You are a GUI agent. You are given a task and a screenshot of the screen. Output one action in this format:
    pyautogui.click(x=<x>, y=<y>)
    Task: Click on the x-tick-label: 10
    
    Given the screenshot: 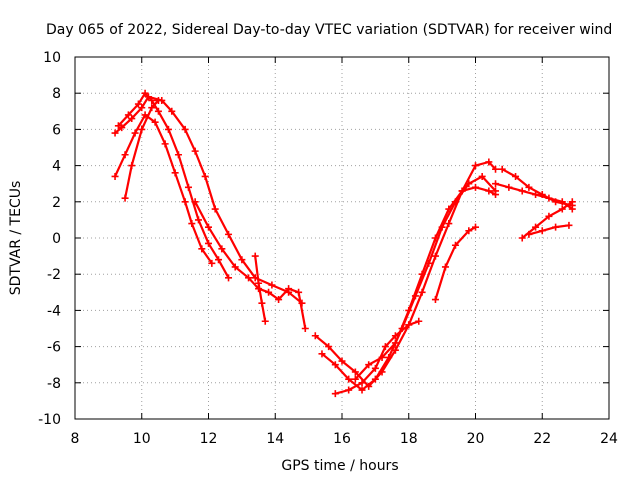 What is the action you would take?
    pyautogui.click(x=142, y=439)
    